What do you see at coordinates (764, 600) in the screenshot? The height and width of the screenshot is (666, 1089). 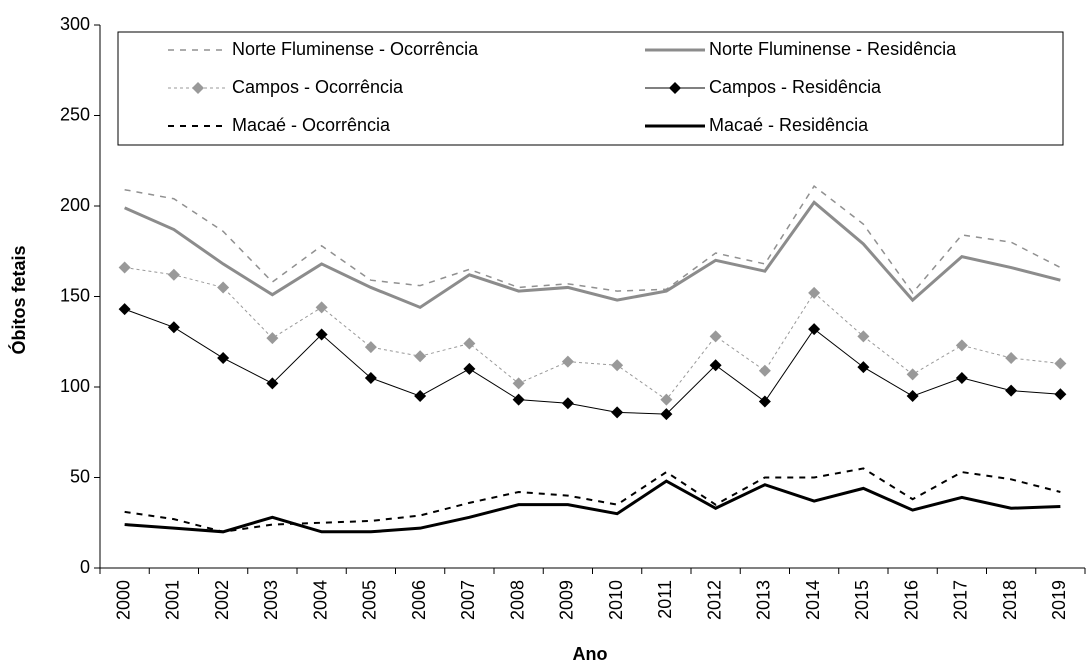 I see `x-tick-label: 2013` at bounding box center [764, 600].